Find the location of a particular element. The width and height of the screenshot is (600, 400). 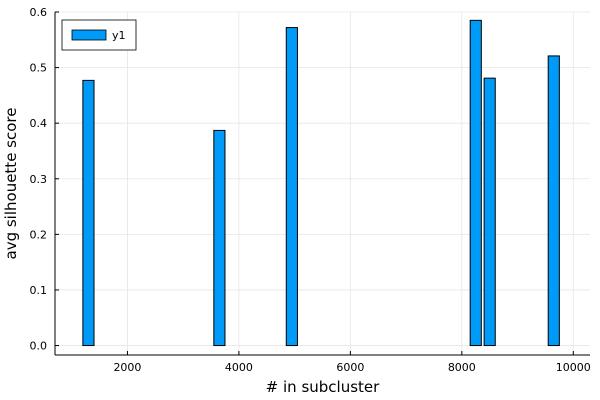

y-tick-label: 0.6 is located at coordinates (39, 12).